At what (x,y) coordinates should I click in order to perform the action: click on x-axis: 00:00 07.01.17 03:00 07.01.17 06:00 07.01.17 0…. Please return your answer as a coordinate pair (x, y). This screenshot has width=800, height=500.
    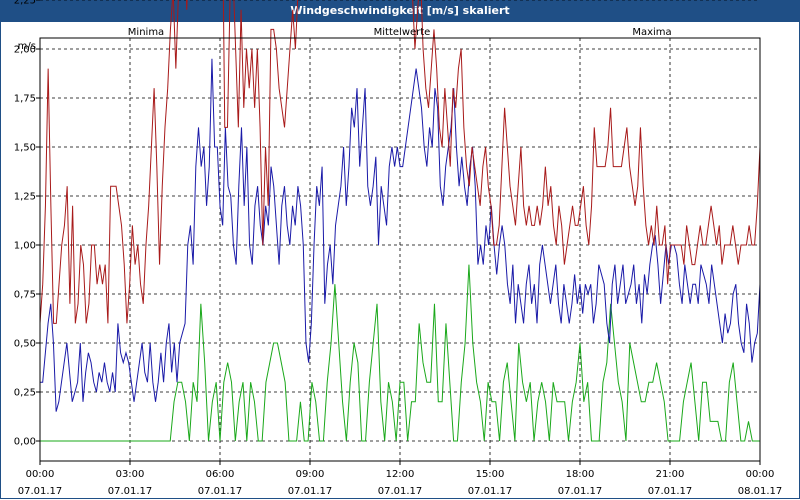
    Looking at the image, I should click on (400, 479).